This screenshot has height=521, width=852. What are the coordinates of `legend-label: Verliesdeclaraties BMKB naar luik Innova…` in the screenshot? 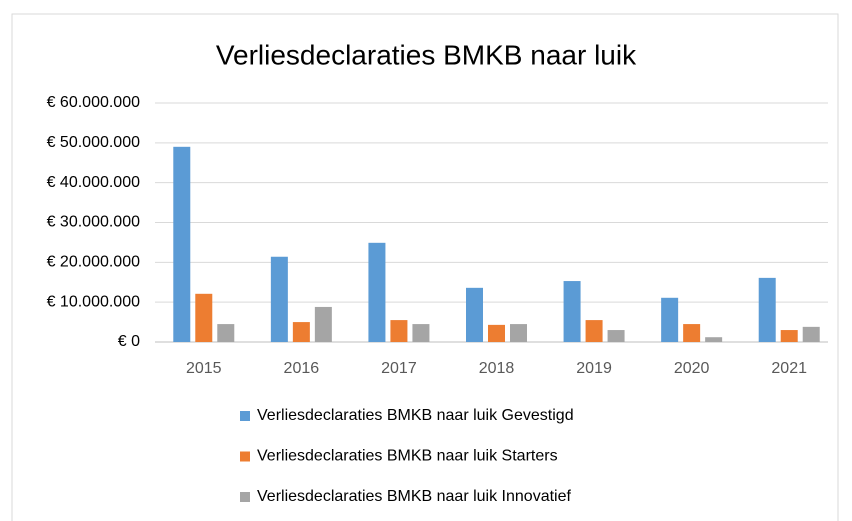 It's located at (414, 496).